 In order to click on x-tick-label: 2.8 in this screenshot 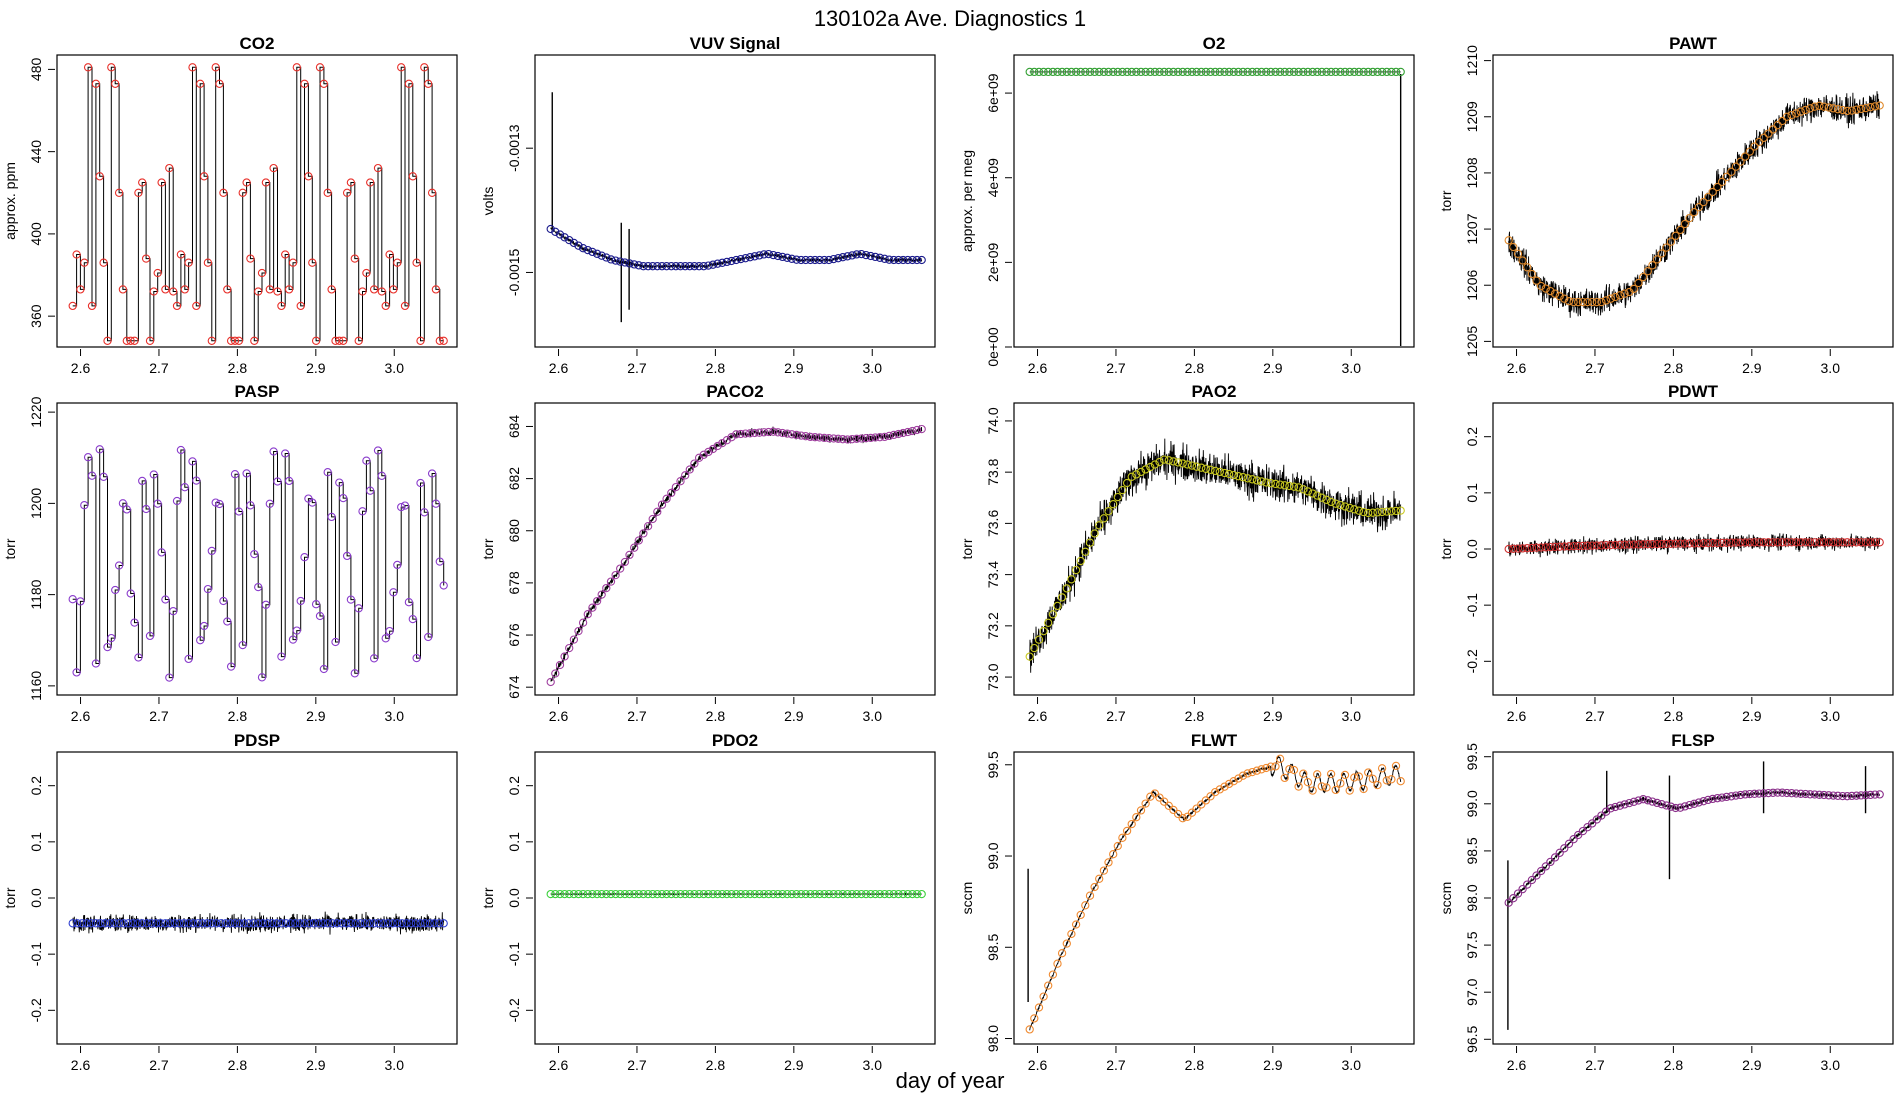, I will do `click(1195, 716)`.